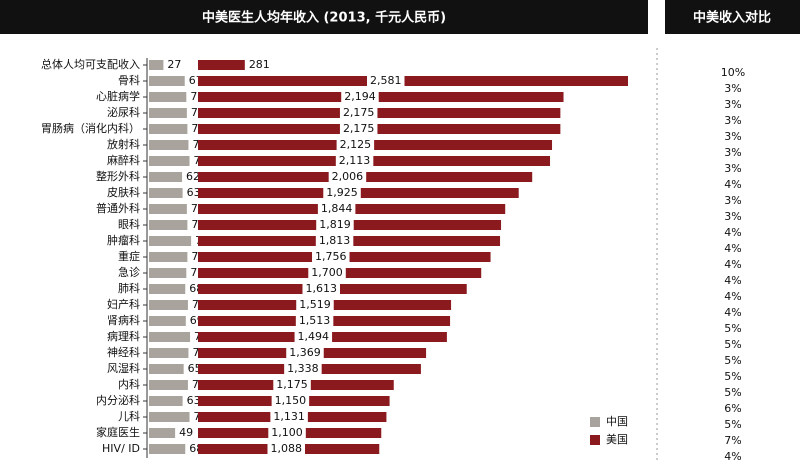  I want to click on category-label: 家庭医生, so click(118, 432).